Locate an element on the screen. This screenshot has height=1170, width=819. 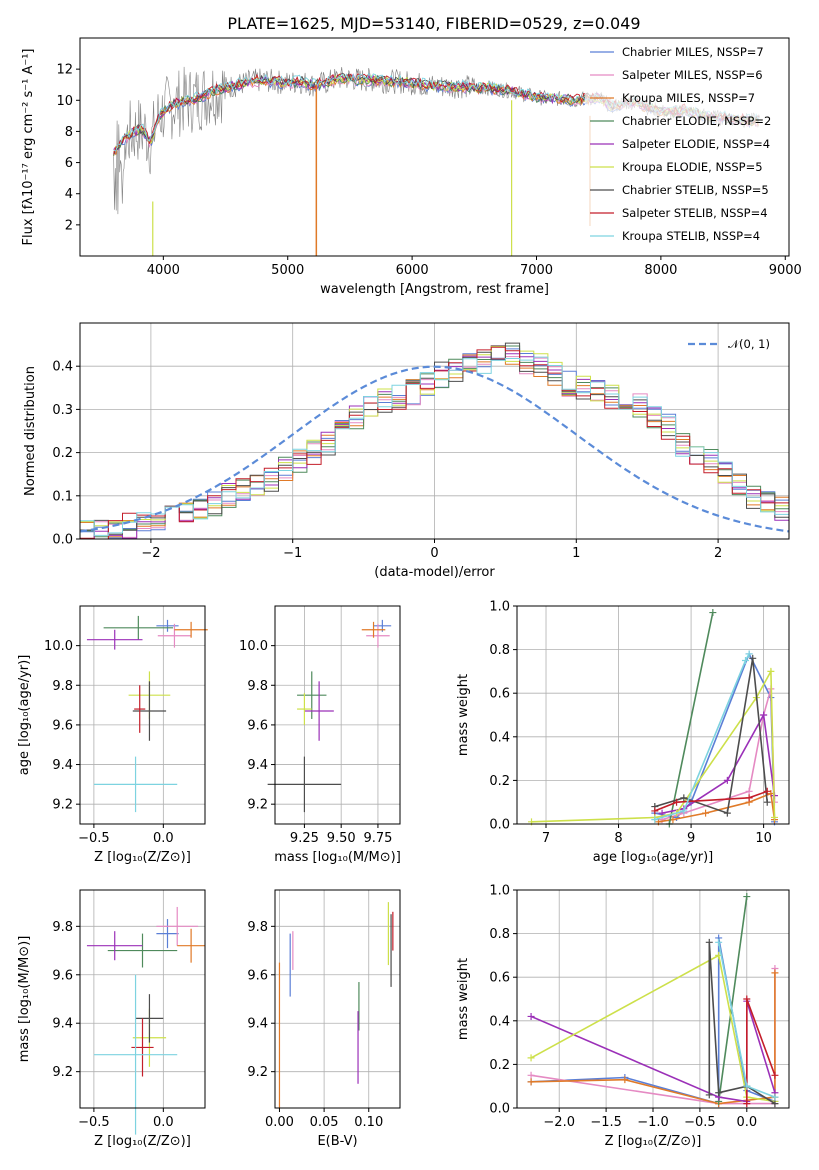
y-tick-label: 2 is located at coordinates (69, 225).